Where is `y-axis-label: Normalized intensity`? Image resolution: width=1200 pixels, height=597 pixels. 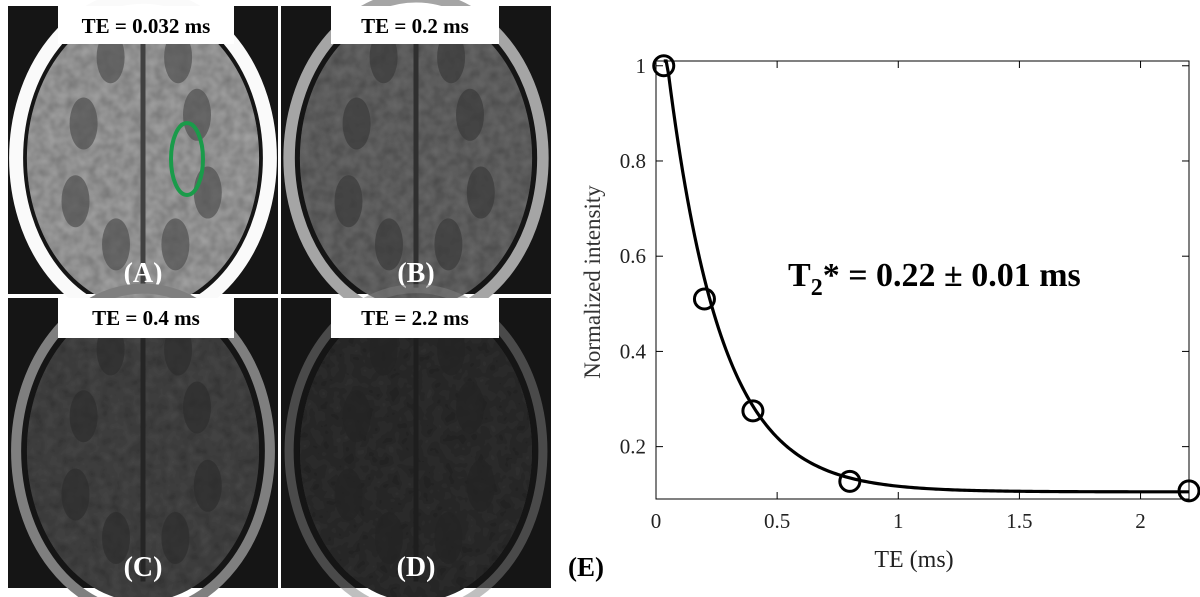
y-axis-label: Normalized intensity is located at coordinates (592, 282).